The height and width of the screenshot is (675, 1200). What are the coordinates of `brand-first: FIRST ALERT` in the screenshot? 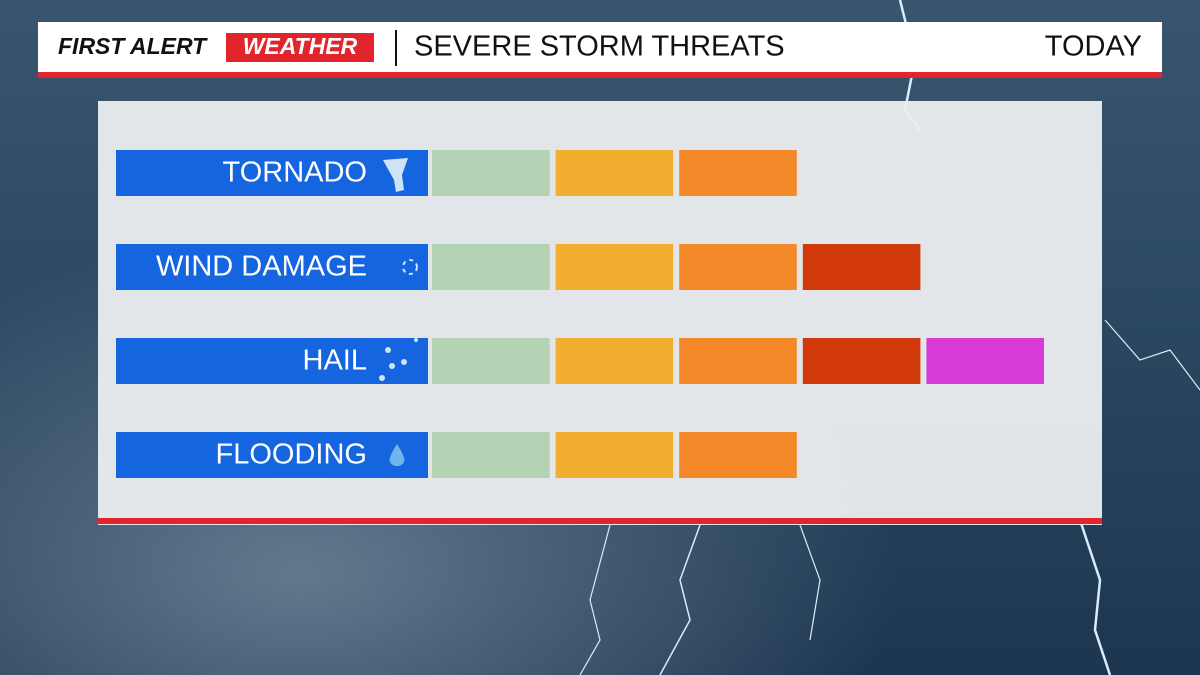 It's located at (133, 46).